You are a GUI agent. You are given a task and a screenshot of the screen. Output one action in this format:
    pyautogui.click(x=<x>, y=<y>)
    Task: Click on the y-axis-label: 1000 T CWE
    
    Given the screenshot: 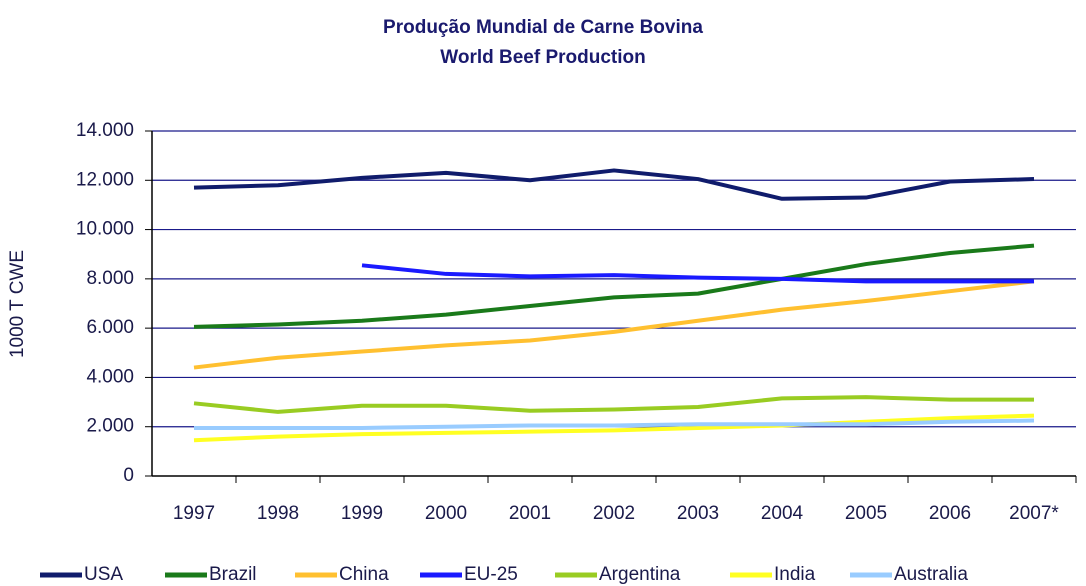 What is the action you would take?
    pyautogui.click(x=17, y=304)
    